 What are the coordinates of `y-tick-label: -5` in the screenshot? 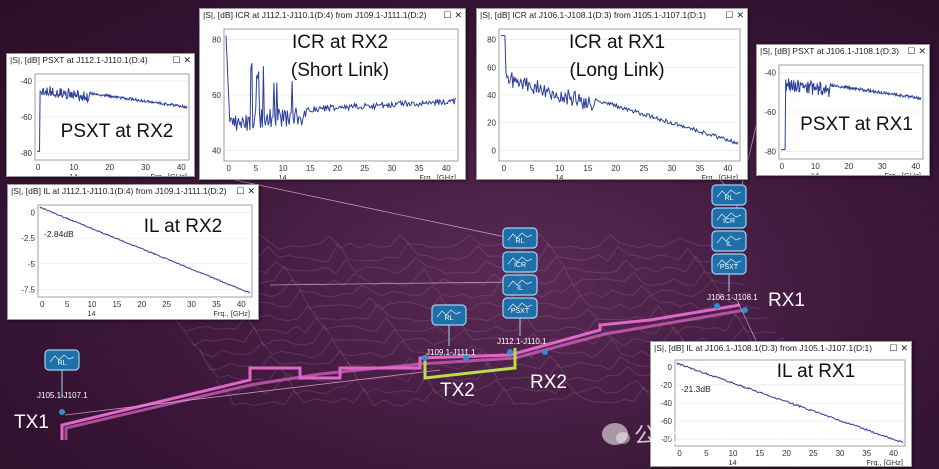 It's located at (32, 264).